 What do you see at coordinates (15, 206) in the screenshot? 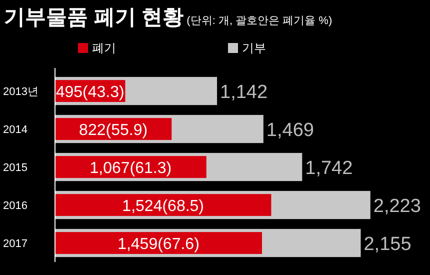
I see `y-tick-label: 2016` at bounding box center [15, 206].